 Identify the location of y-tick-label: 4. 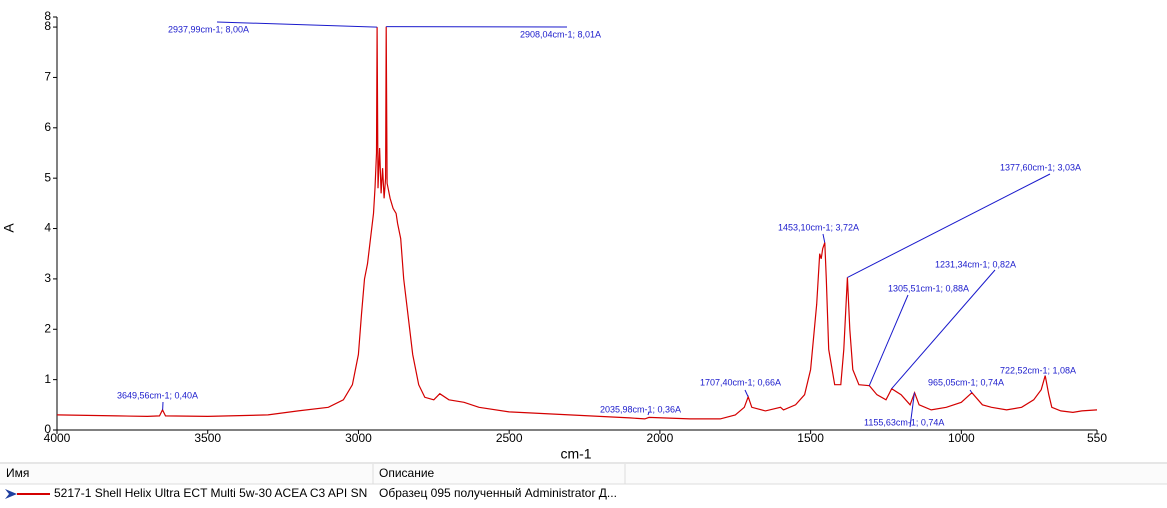
(47, 228).